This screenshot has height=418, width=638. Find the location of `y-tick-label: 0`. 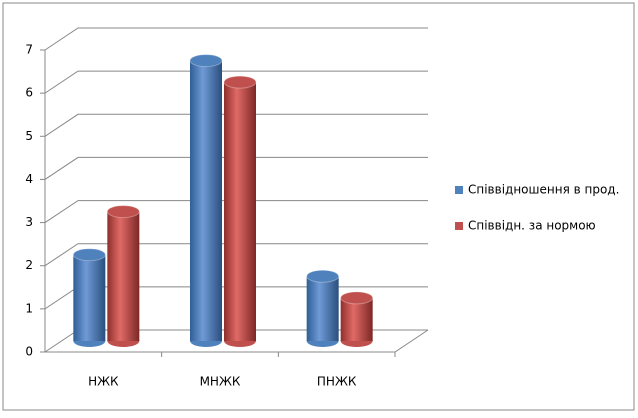

y-tick-label: 0 is located at coordinates (29, 352).